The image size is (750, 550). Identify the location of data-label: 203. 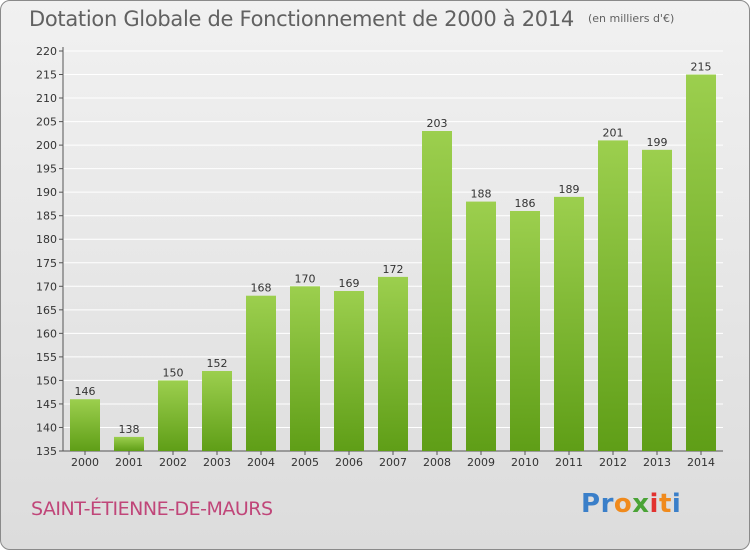
(437, 123).